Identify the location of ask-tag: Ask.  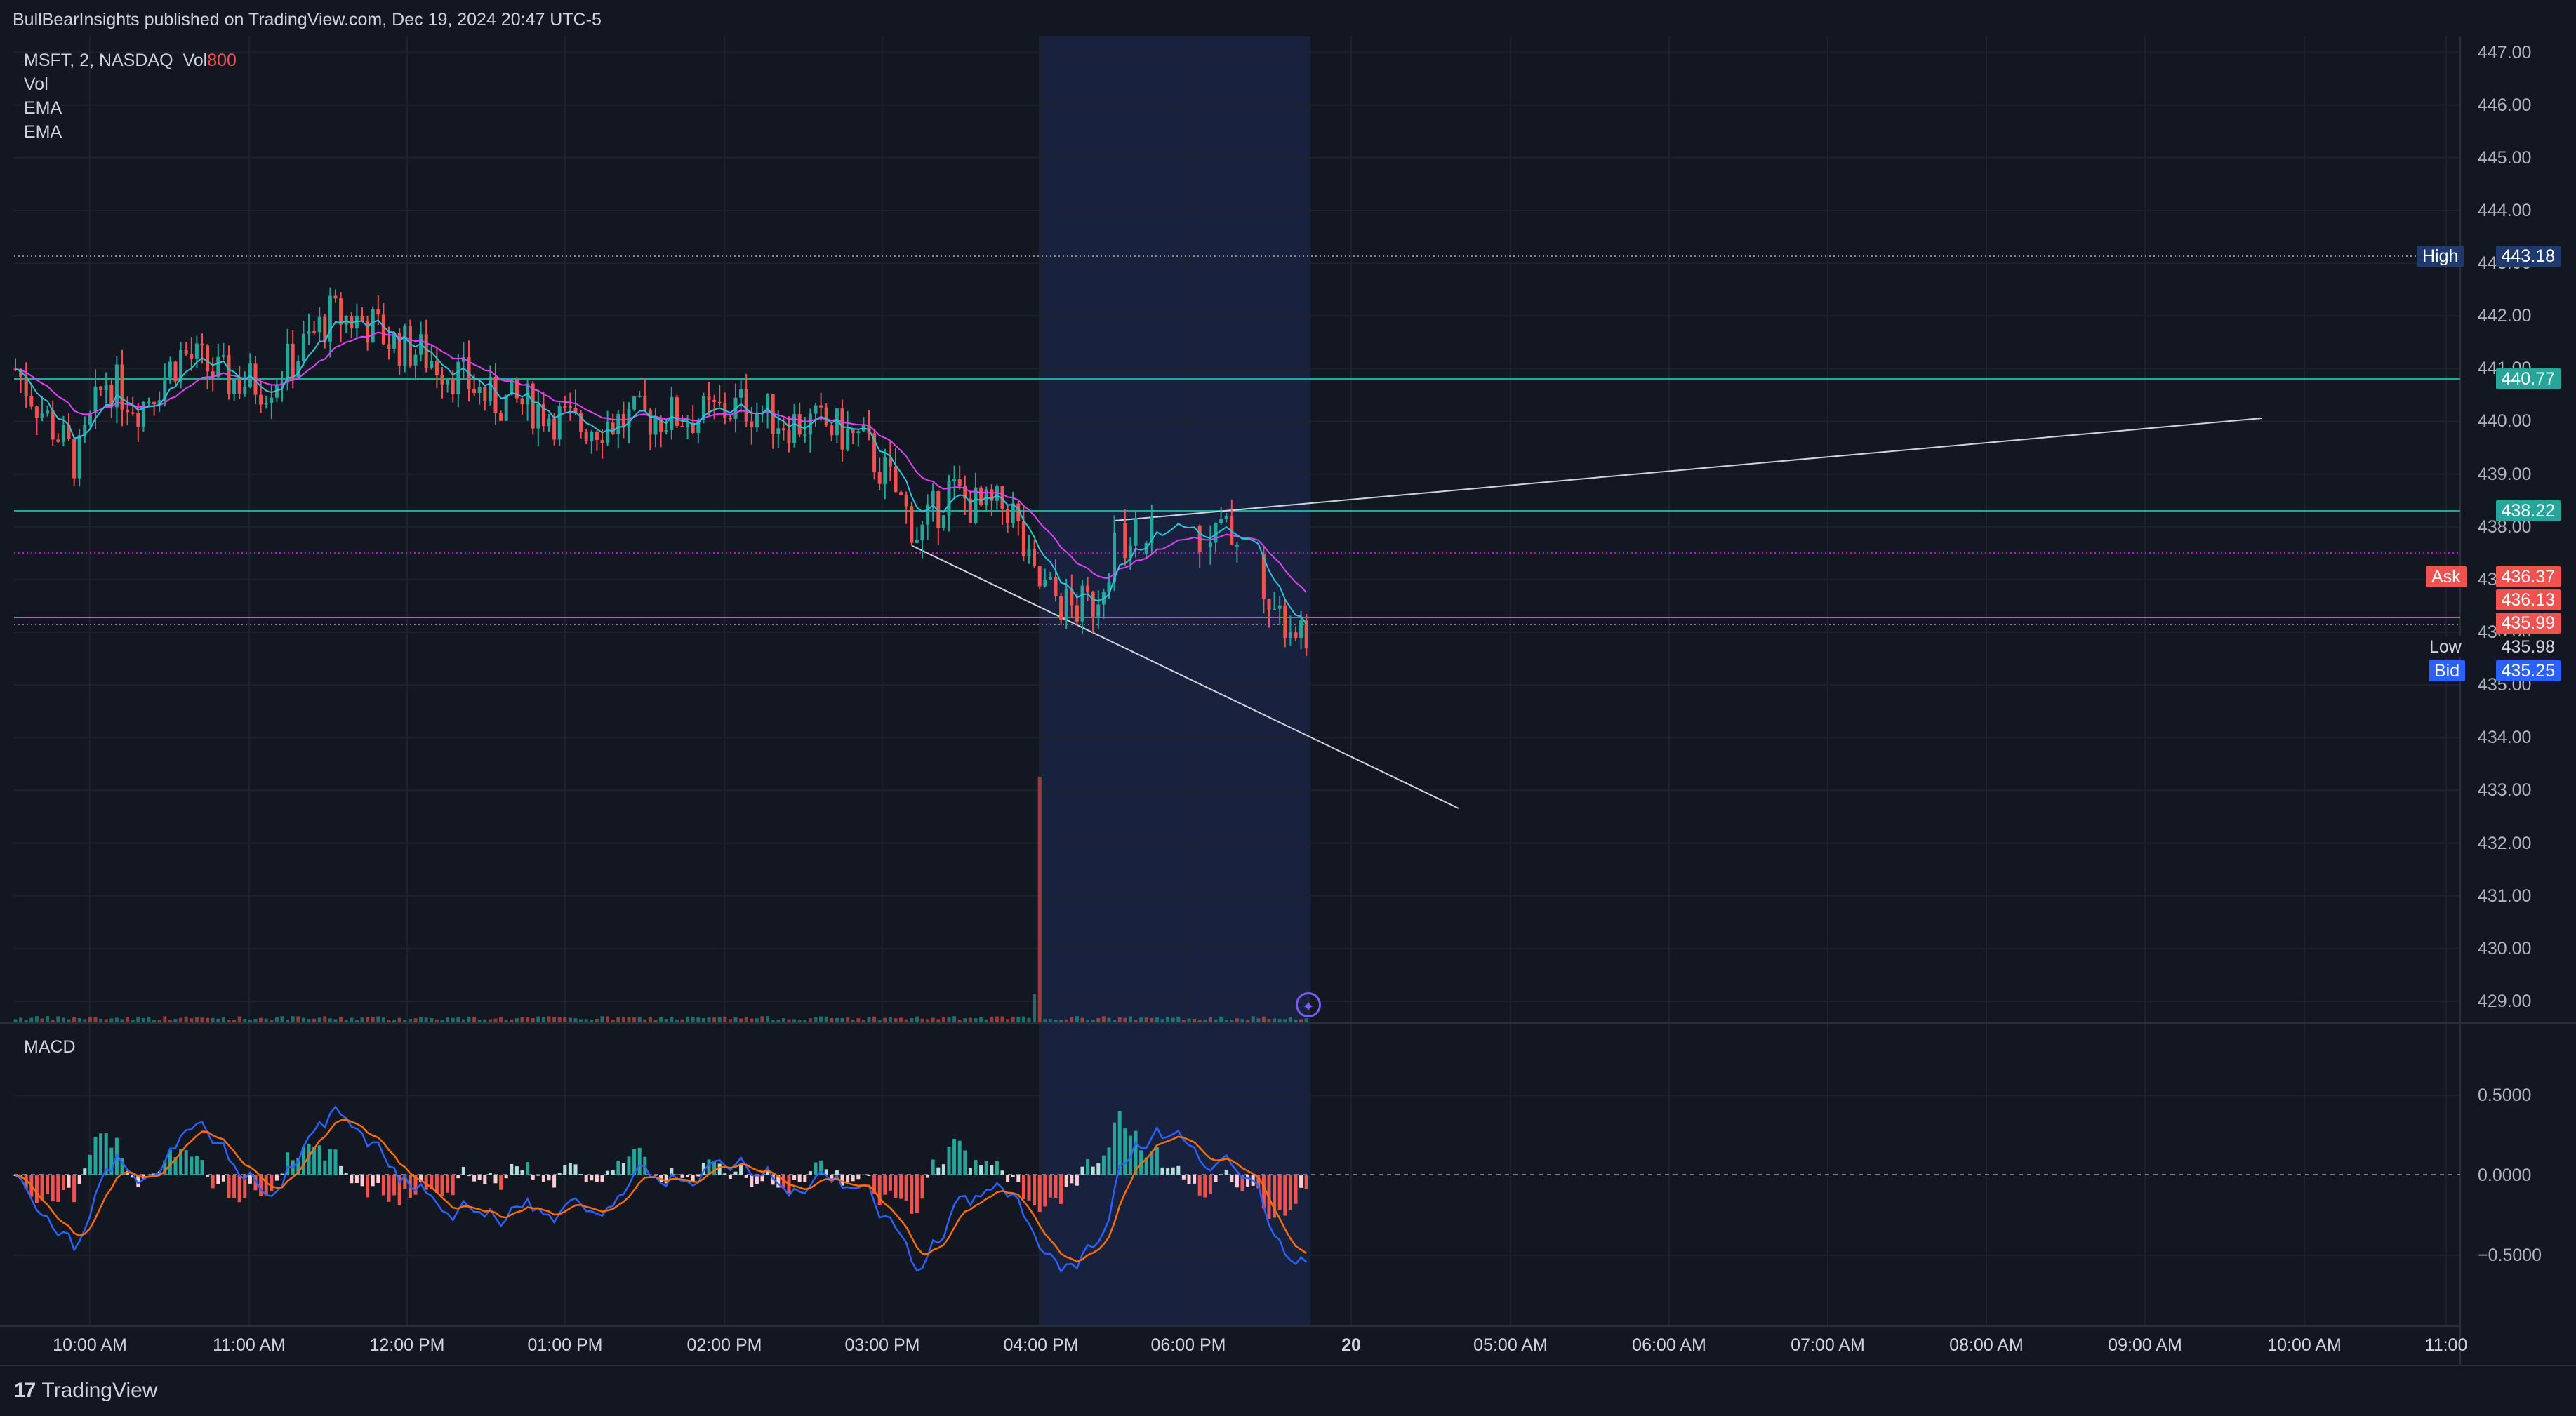
(2447, 576).